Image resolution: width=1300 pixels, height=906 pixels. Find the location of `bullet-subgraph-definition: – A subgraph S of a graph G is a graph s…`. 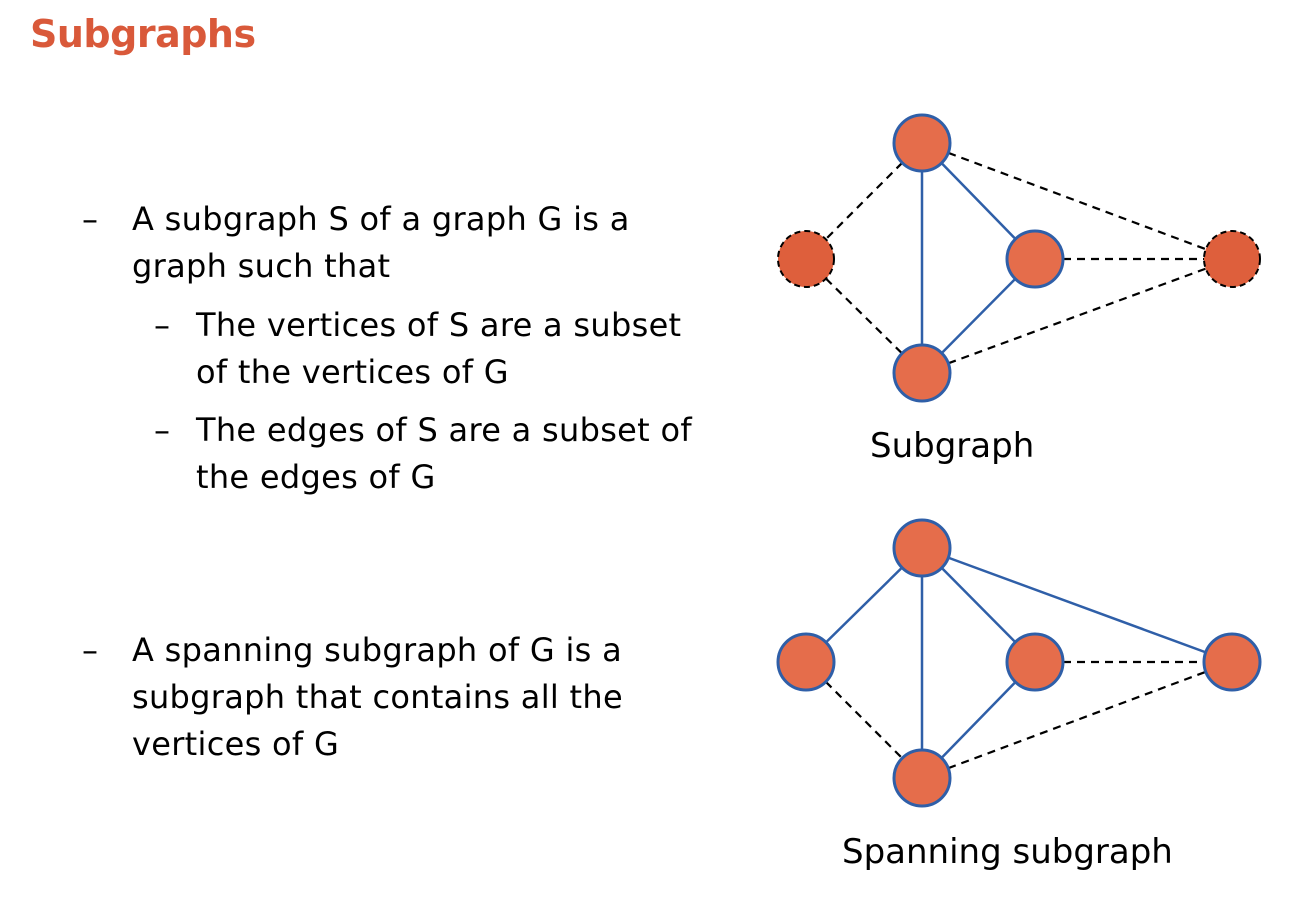

bullet-subgraph-definition: – A subgraph S of a graph G is a graph s… is located at coordinates (387, 243).